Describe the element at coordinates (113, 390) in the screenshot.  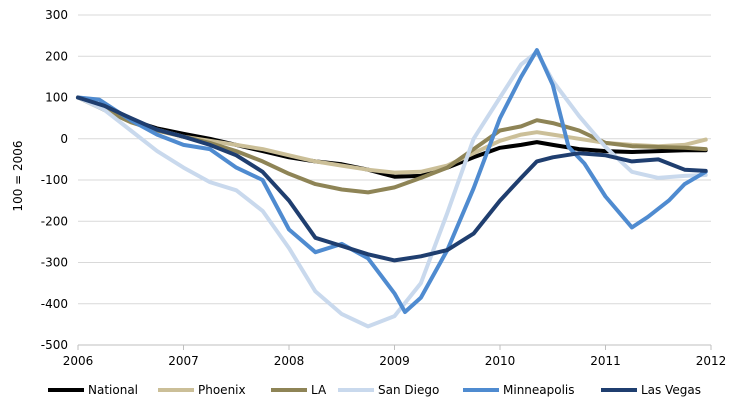
I see `legend-label: National` at that location.